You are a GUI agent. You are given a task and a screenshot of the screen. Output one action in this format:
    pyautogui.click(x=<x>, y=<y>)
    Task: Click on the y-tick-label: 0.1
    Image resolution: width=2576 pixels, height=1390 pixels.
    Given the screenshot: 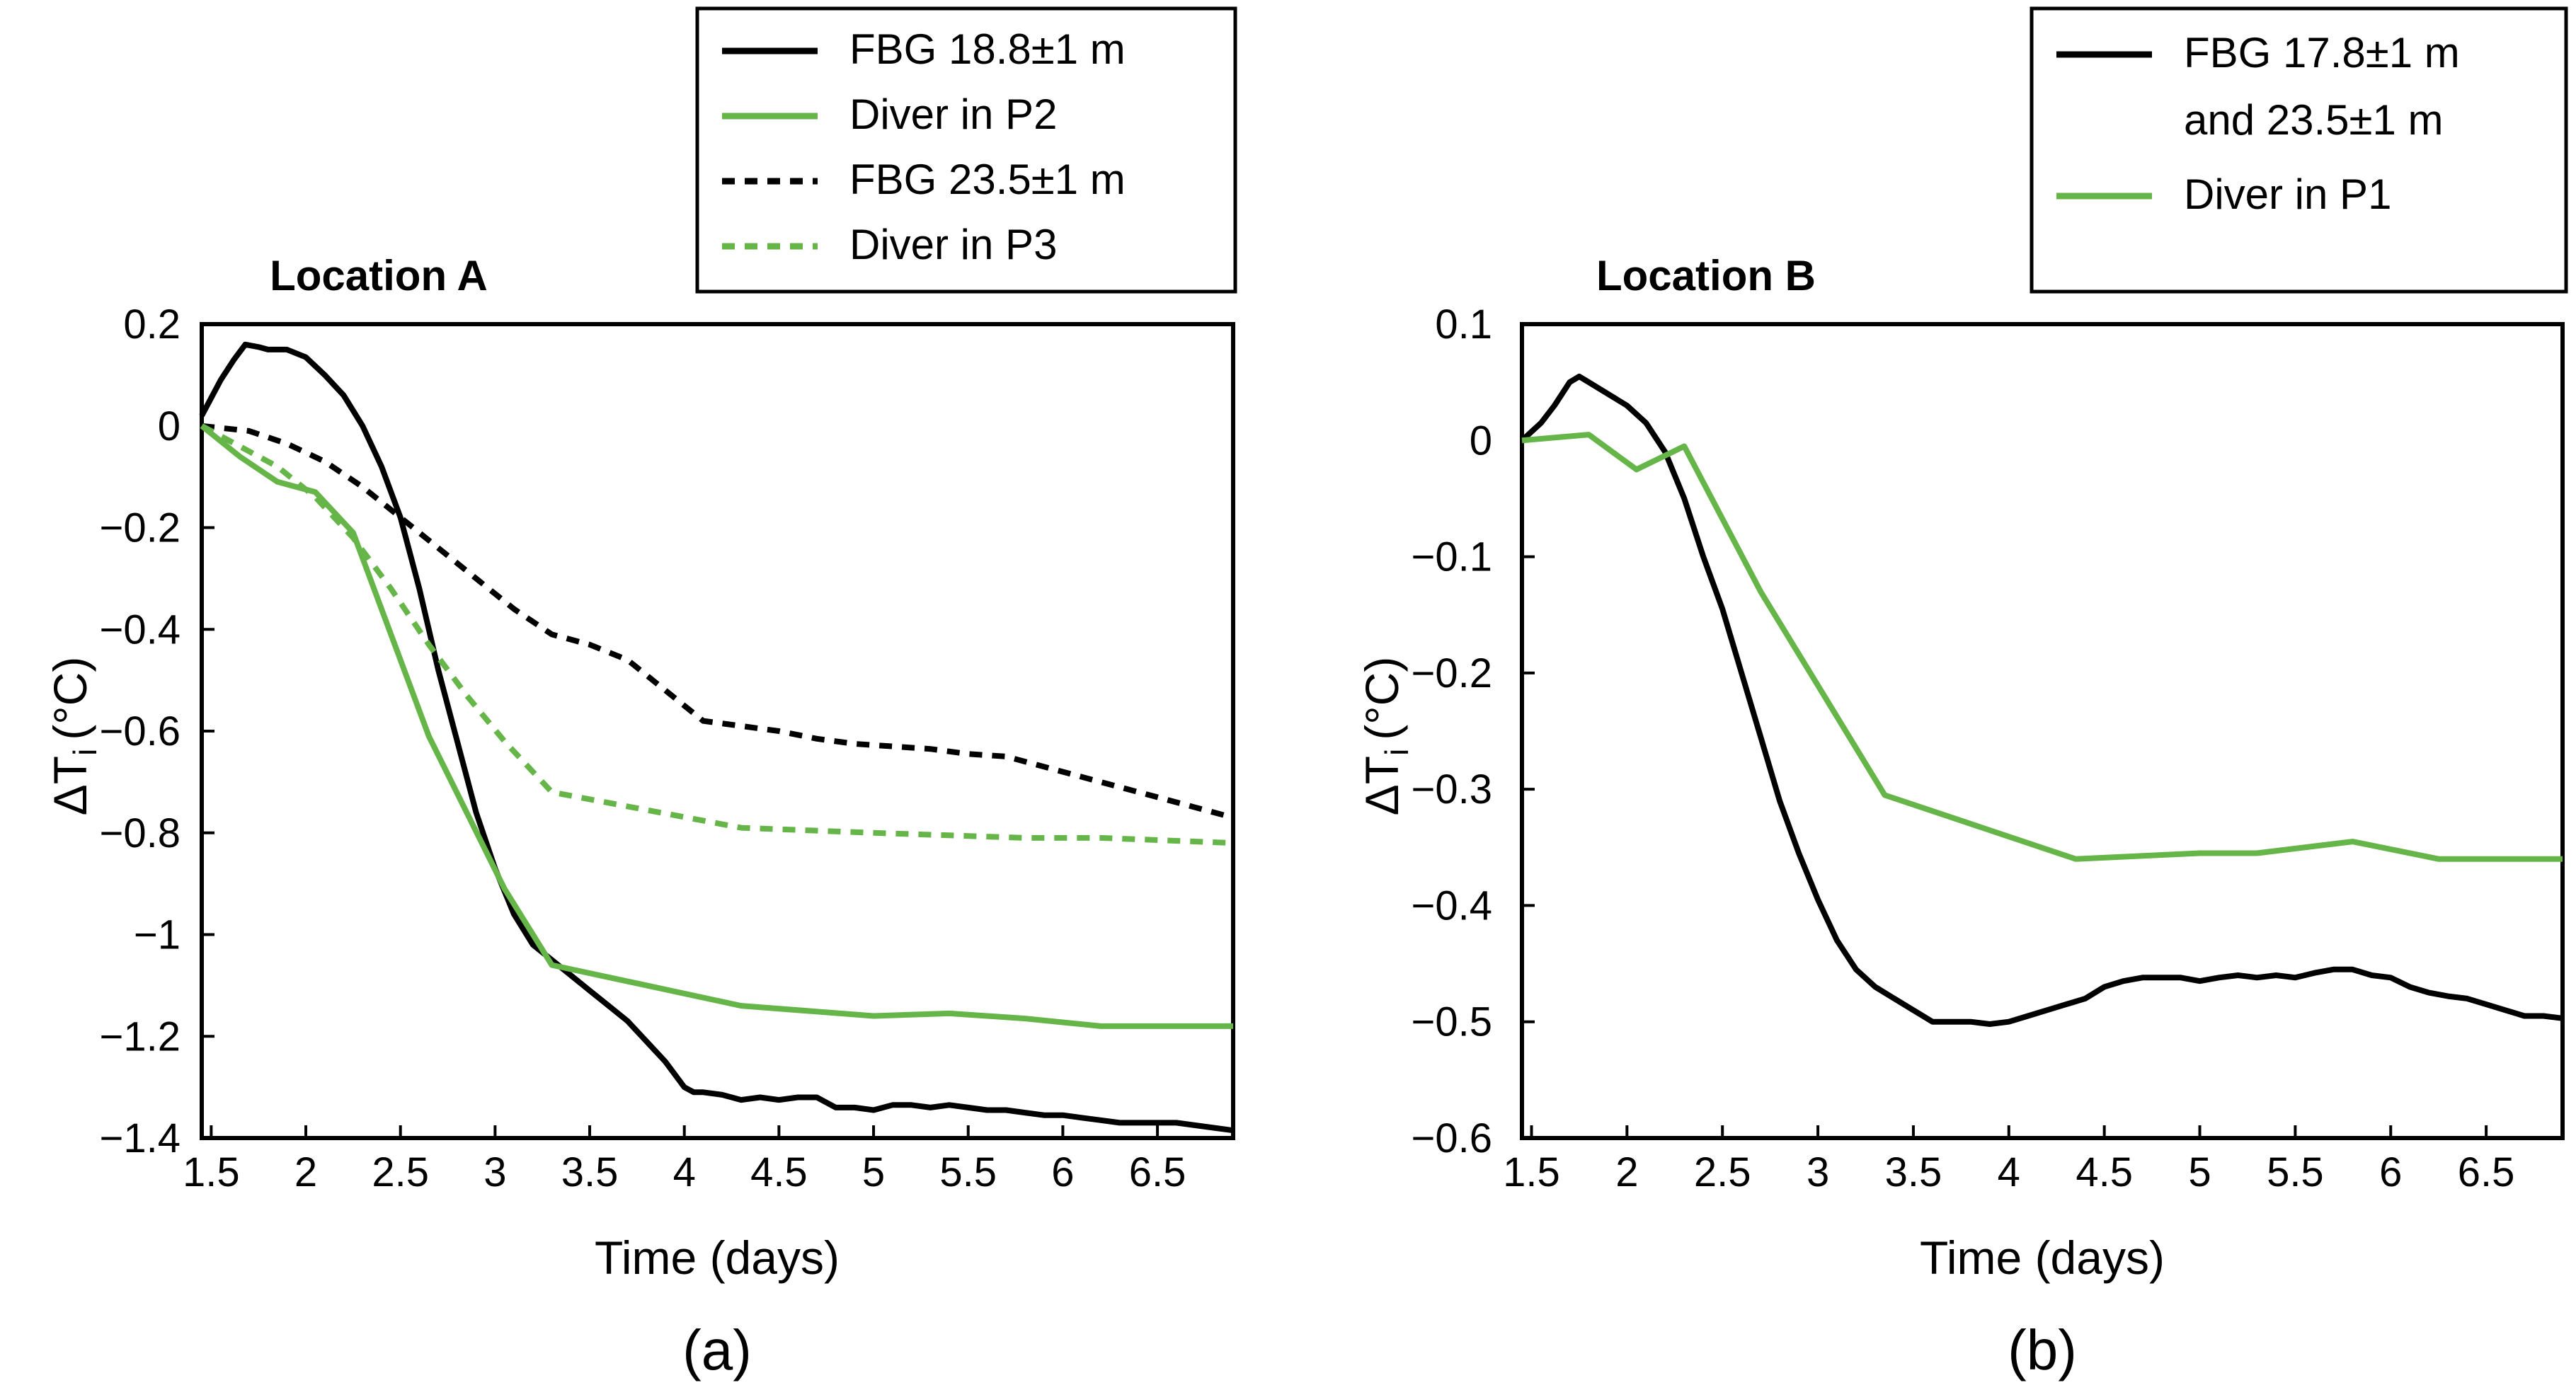 What is the action you would take?
    pyautogui.click(x=1463, y=324)
    